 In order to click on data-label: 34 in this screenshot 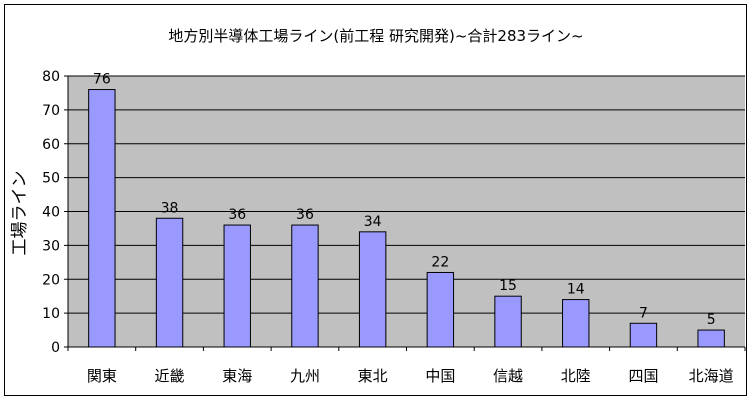, I will do `click(373, 222)`.